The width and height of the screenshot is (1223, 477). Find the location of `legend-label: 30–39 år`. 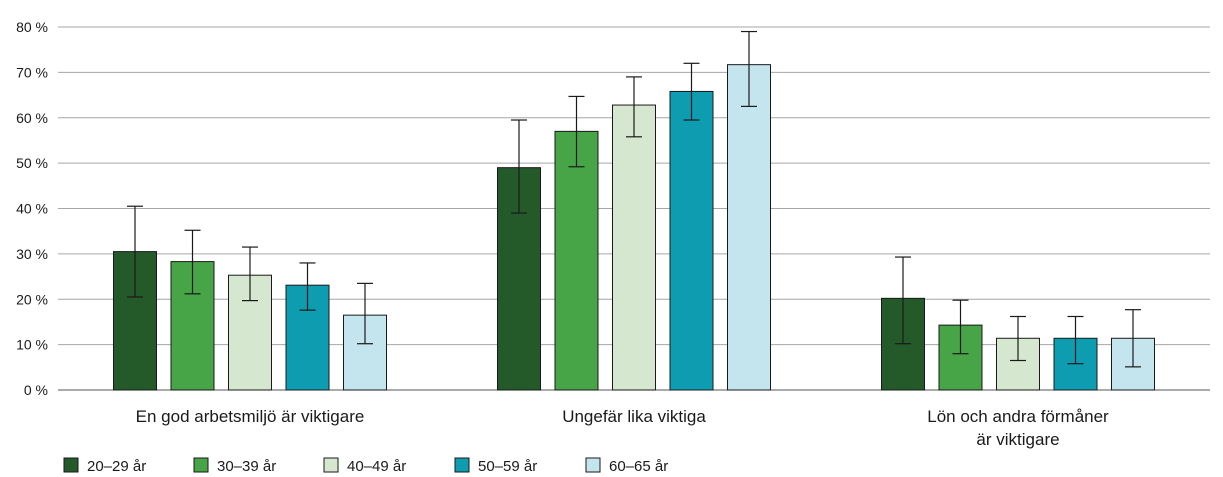

legend-label: 30–39 år is located at coordinates (246, 466).